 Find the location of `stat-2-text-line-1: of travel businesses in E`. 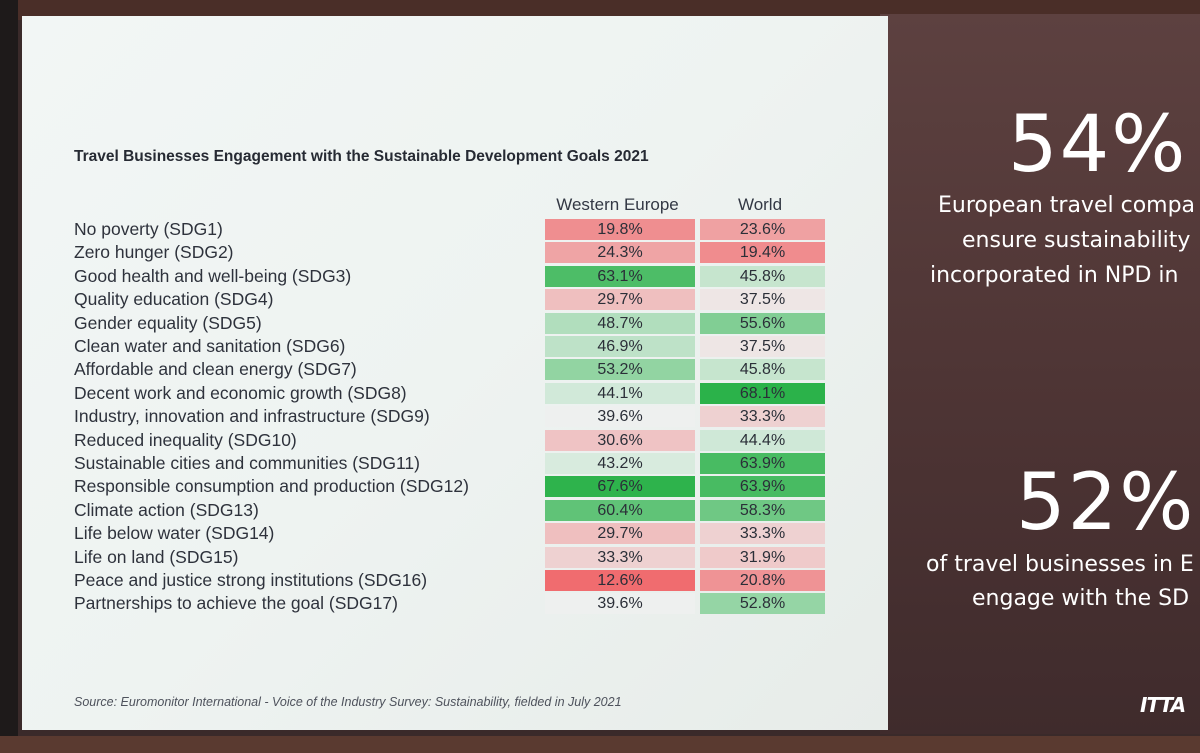

stat-2-text-line-1: of travel businesses in E is located at coordinates (1060, 564).